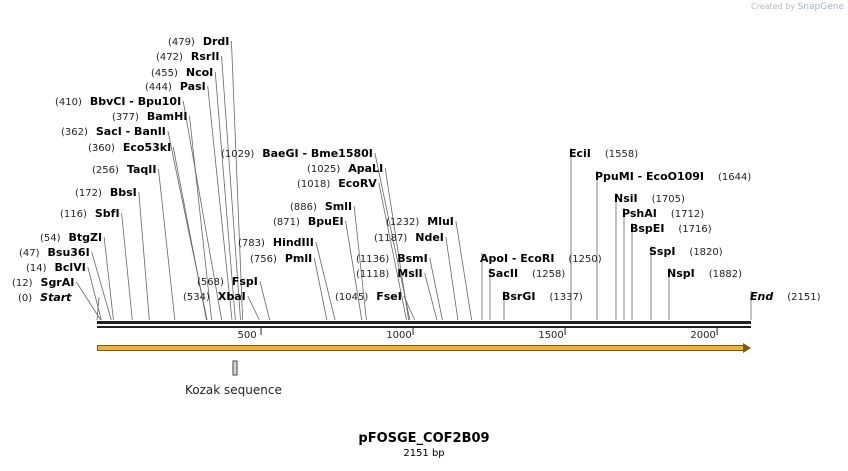 The height and width of the screenshot is (471, 848). I want to click on site-position: (362), so click(74, 132).